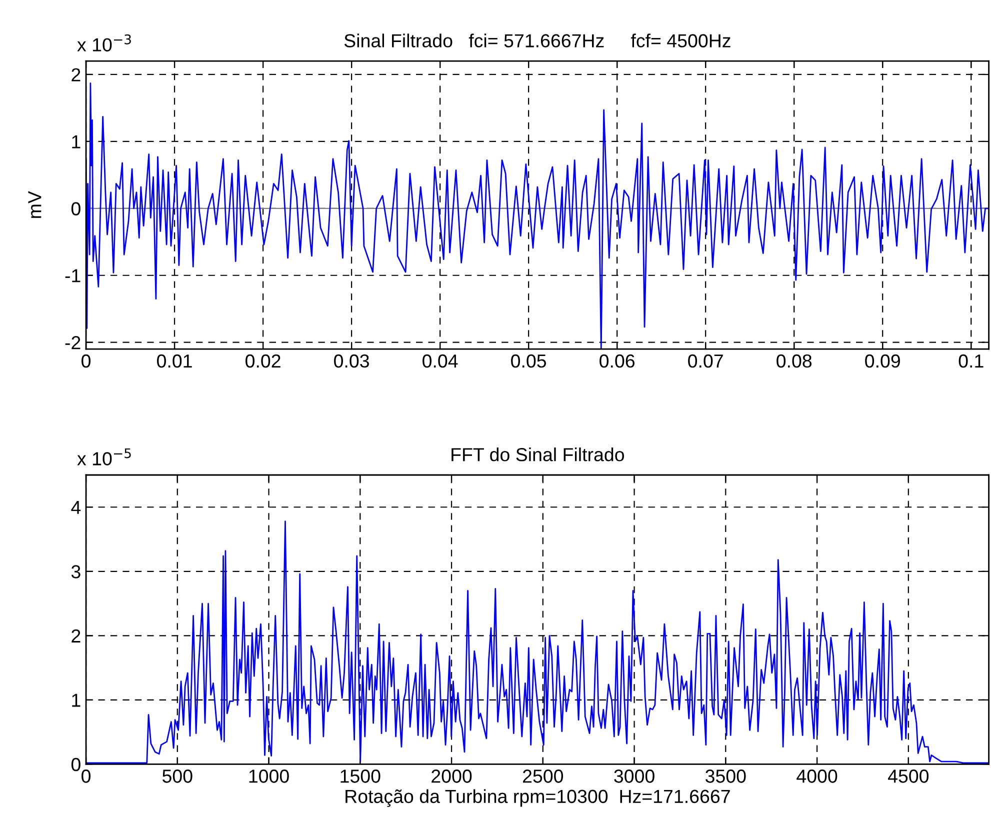  Describe the element at coordinates (908, 776) in the screenshot. I see `x-tick-label: 4500` at that location.